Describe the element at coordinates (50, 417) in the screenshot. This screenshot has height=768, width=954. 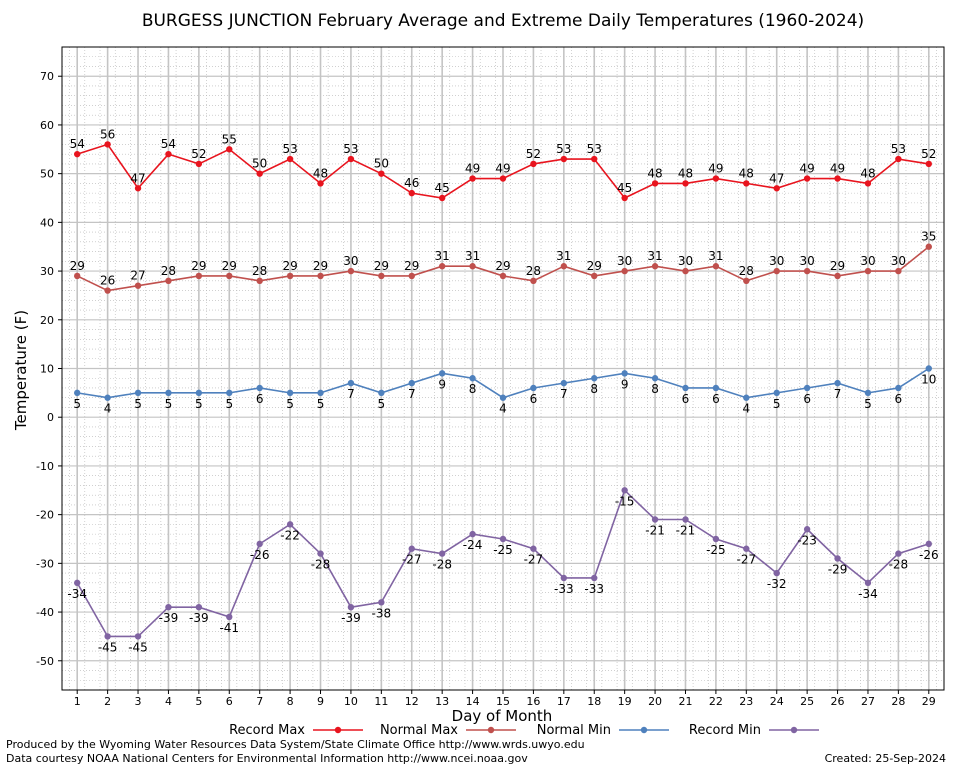
I see `y-tick-label: 0` at that location.